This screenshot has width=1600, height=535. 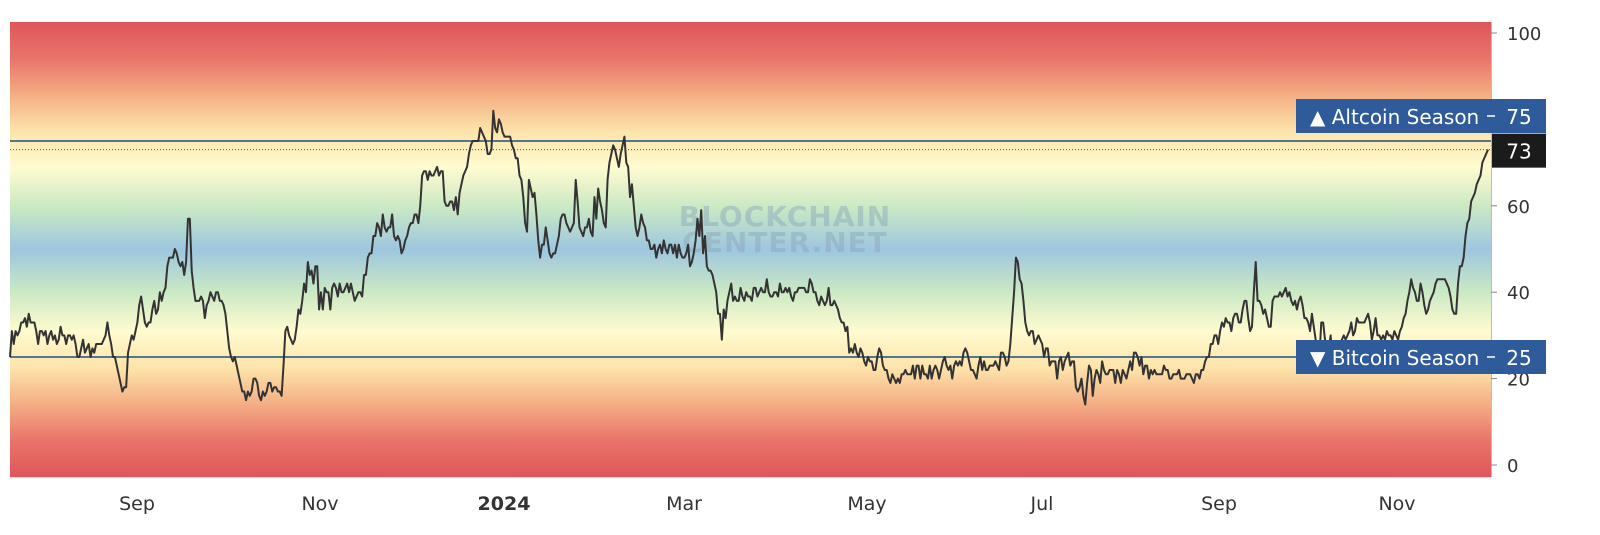 What do you see at coordinates (1516, 250) in the screenshot?
I see `y-axis: 0 20 40 60 100` at bounding box center [1516, 250].